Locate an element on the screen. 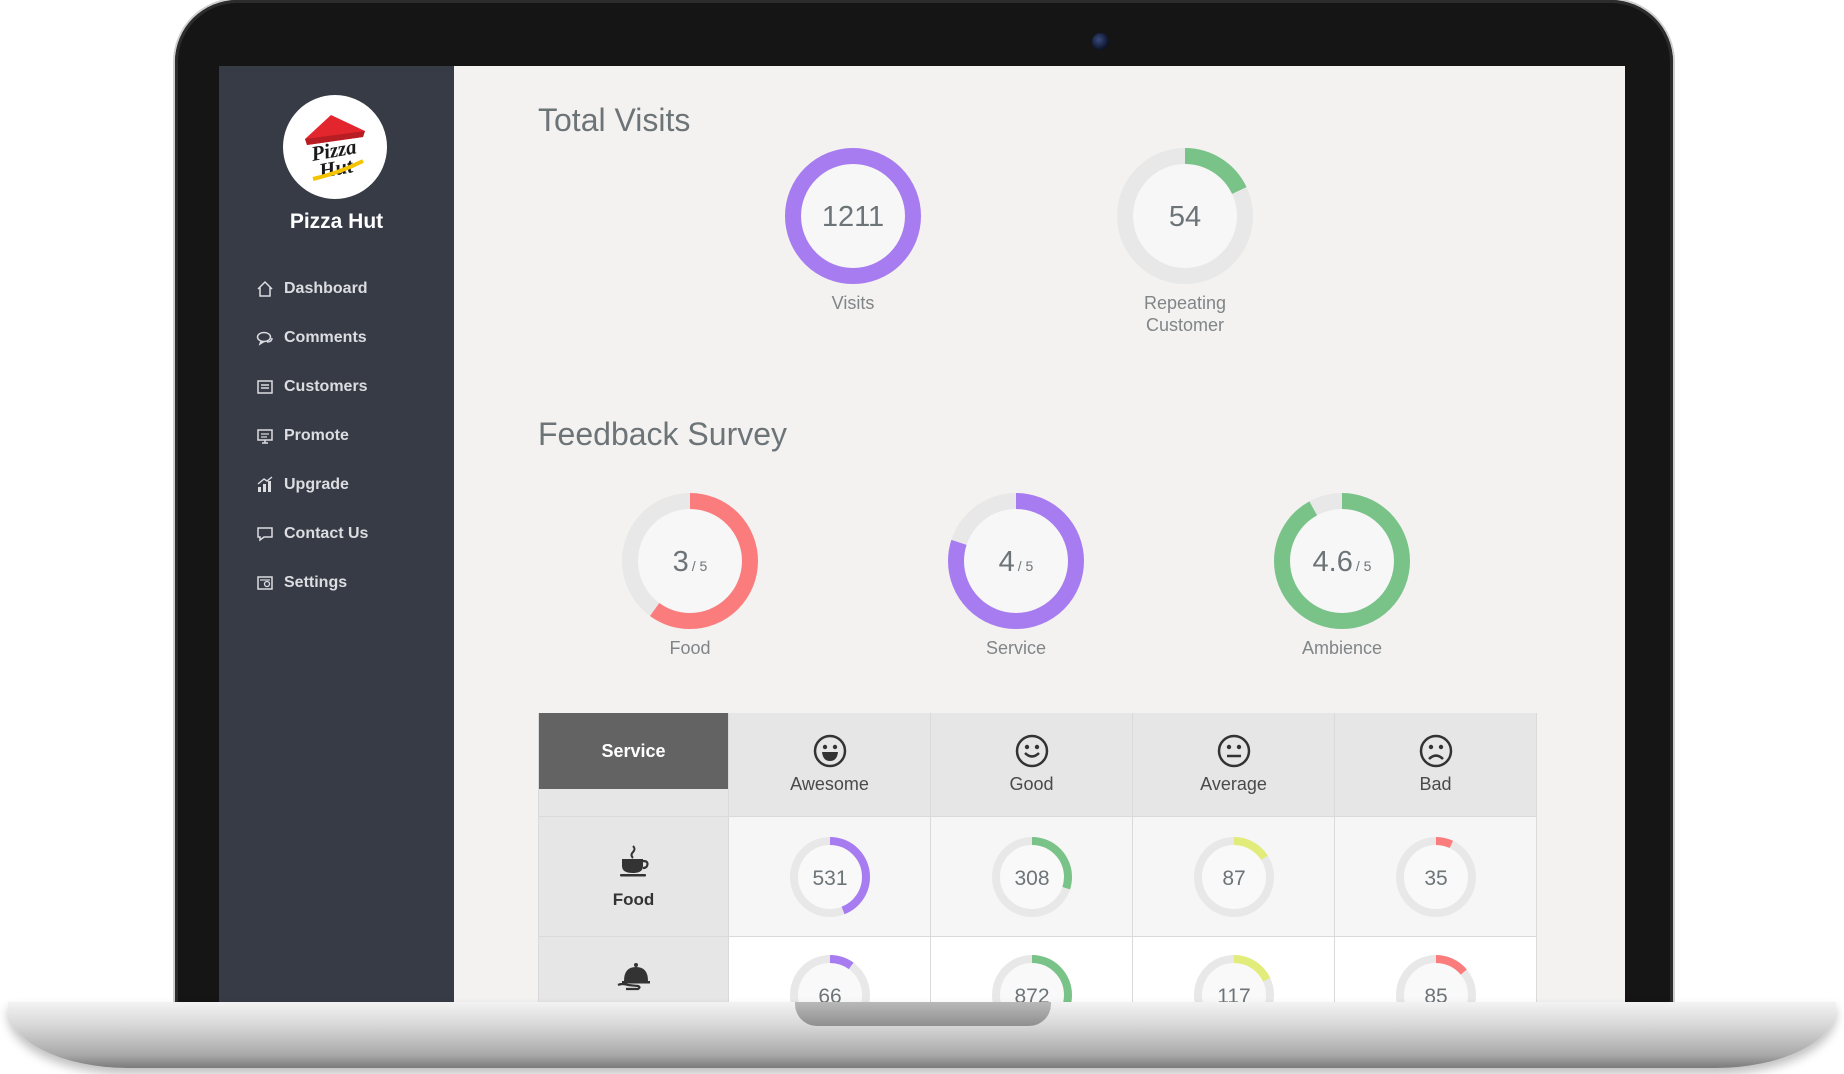 The image size is (1844, 1074). service-score: 4 is located at coordinates (1007, 562).